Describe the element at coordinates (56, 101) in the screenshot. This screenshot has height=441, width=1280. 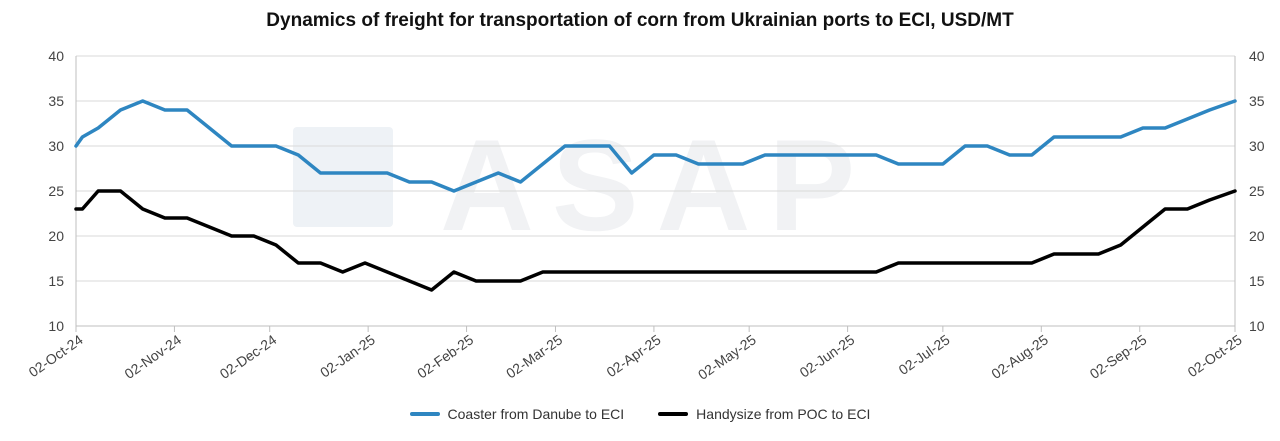
I see `y-tick-left-35: 35` at that location.